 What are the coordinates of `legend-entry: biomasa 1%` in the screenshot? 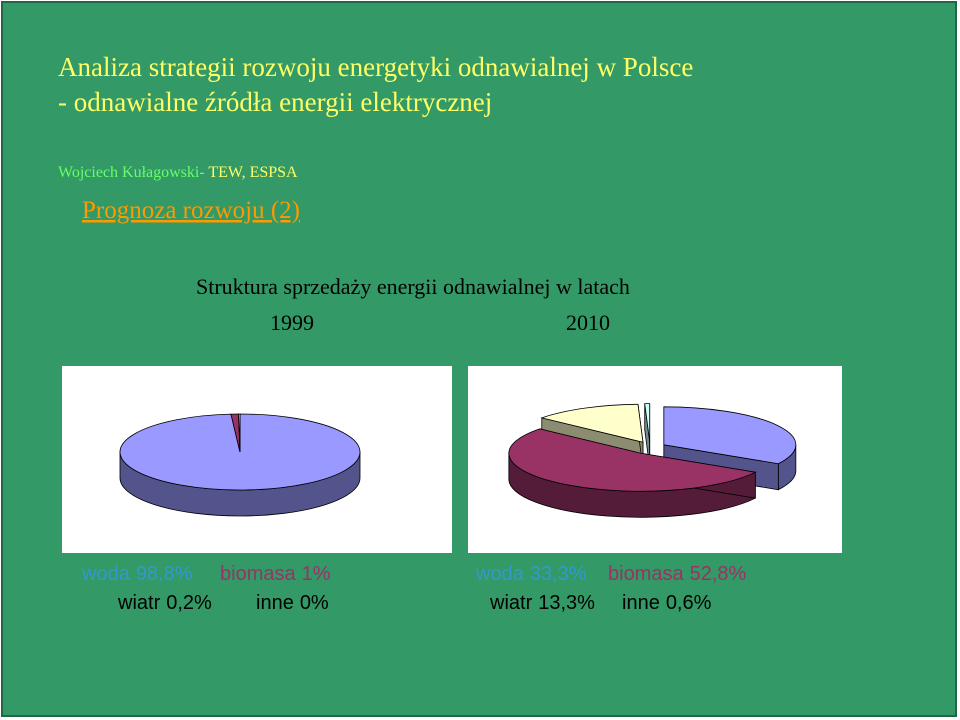 It's located at (275, 574).